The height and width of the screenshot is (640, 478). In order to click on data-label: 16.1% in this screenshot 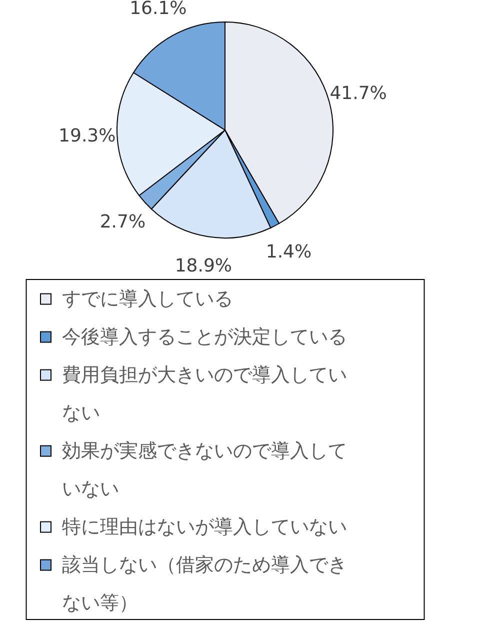, I will do `click(158, 10)`.